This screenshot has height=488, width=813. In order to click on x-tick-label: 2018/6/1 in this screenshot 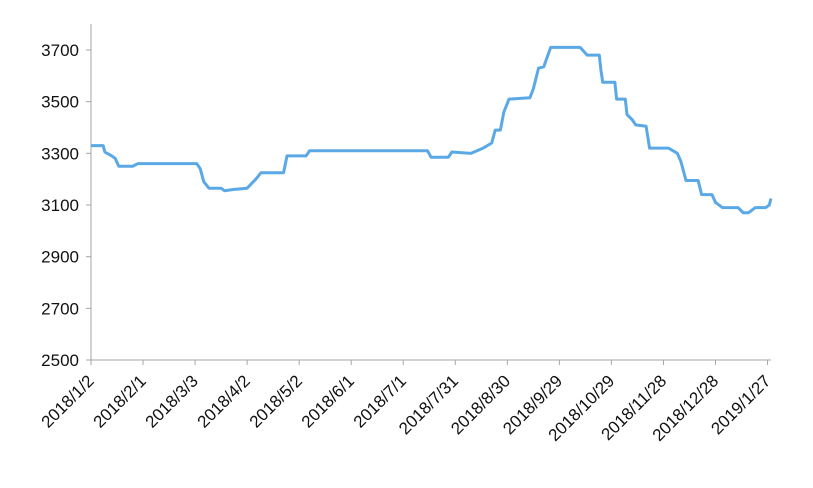, I will do `click(328, 401)`.